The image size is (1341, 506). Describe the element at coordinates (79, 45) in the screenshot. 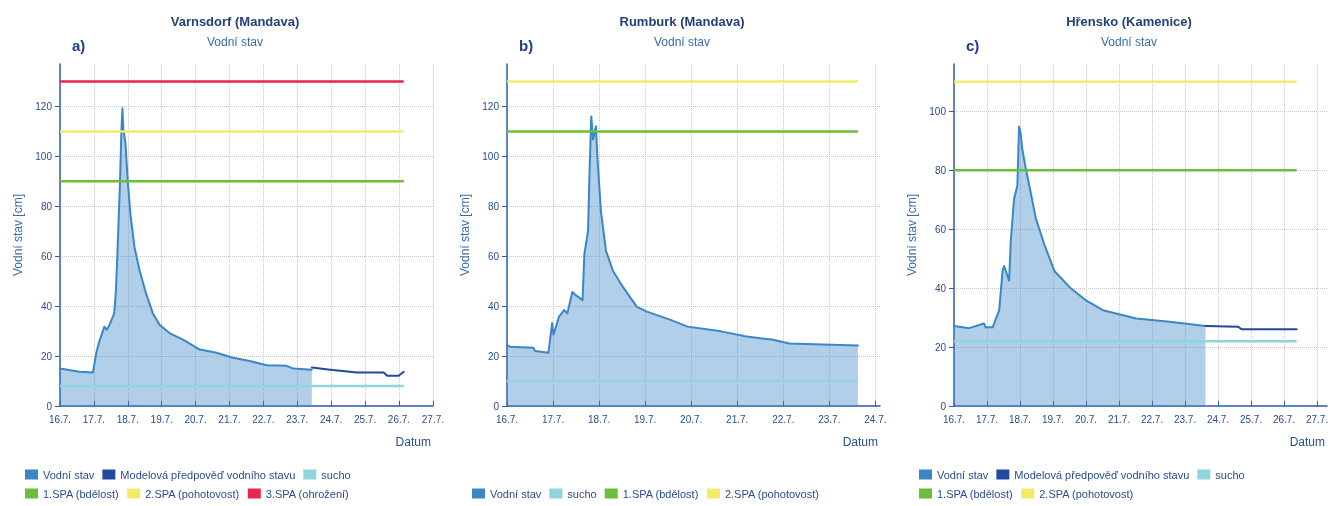

I see `text: a)` at that location.